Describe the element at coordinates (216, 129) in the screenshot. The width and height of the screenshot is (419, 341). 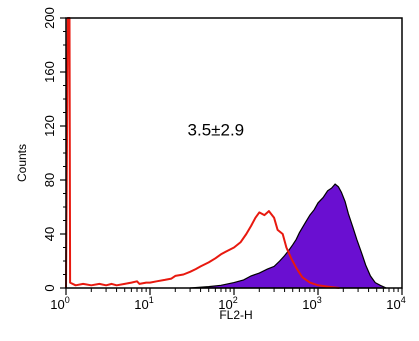
I see `annotation-mean-sd: 3.5±2.9` at that location.